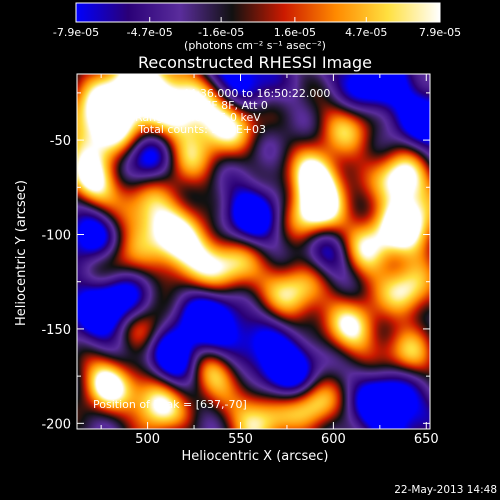  I want to click on info-clean-counts: Clean Total counts: 3.31E+03, so click(179, 129).